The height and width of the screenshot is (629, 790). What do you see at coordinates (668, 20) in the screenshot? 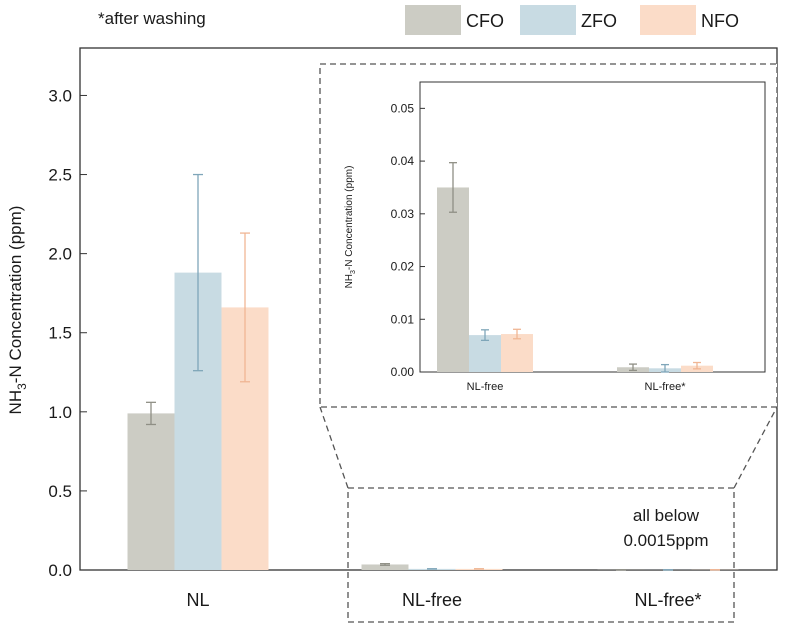
I see `legend-swatch-nfo` at bounding box center [668, 20].